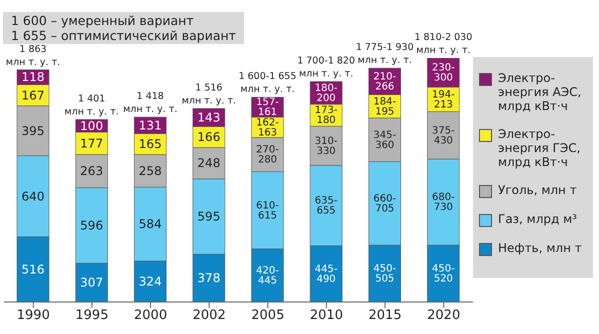  What do you see at coordinates (150, 281) in the screenshot?
I see `data-label: 324` at bounding box center [150, 281].